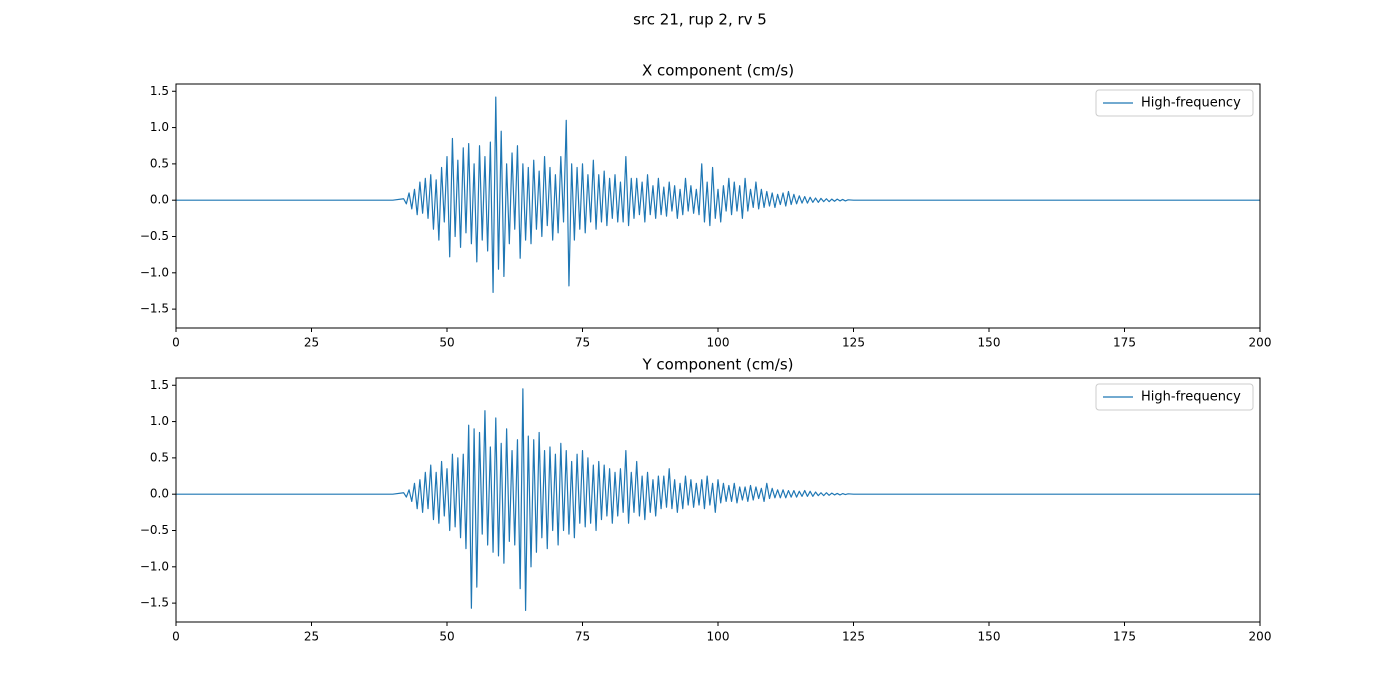  What do you see at coordinates (718, 71) in the screenshot?
I see `axes-title: X component (cm/s)` at bounding box center [718, 71].